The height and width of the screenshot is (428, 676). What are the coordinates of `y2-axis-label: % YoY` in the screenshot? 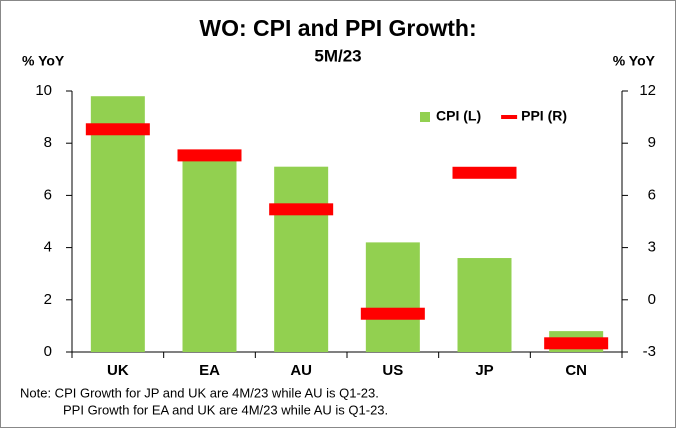 It's located at (634, 61).